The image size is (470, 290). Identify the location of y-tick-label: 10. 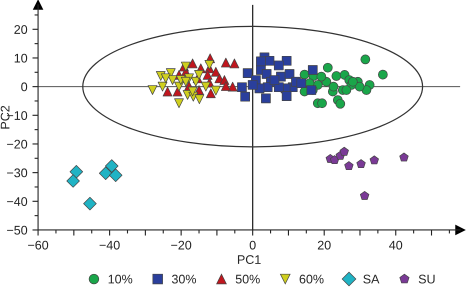
(21, 58).